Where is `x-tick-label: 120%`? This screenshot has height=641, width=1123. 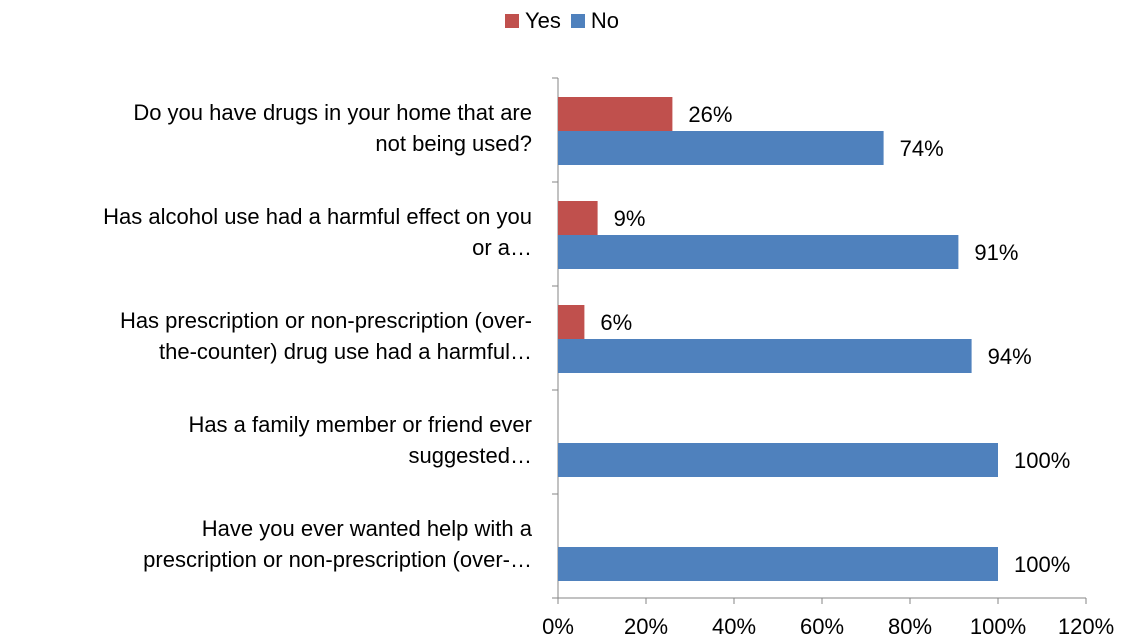 x-tick-label: 120% is located at coordinates (1086, 626).